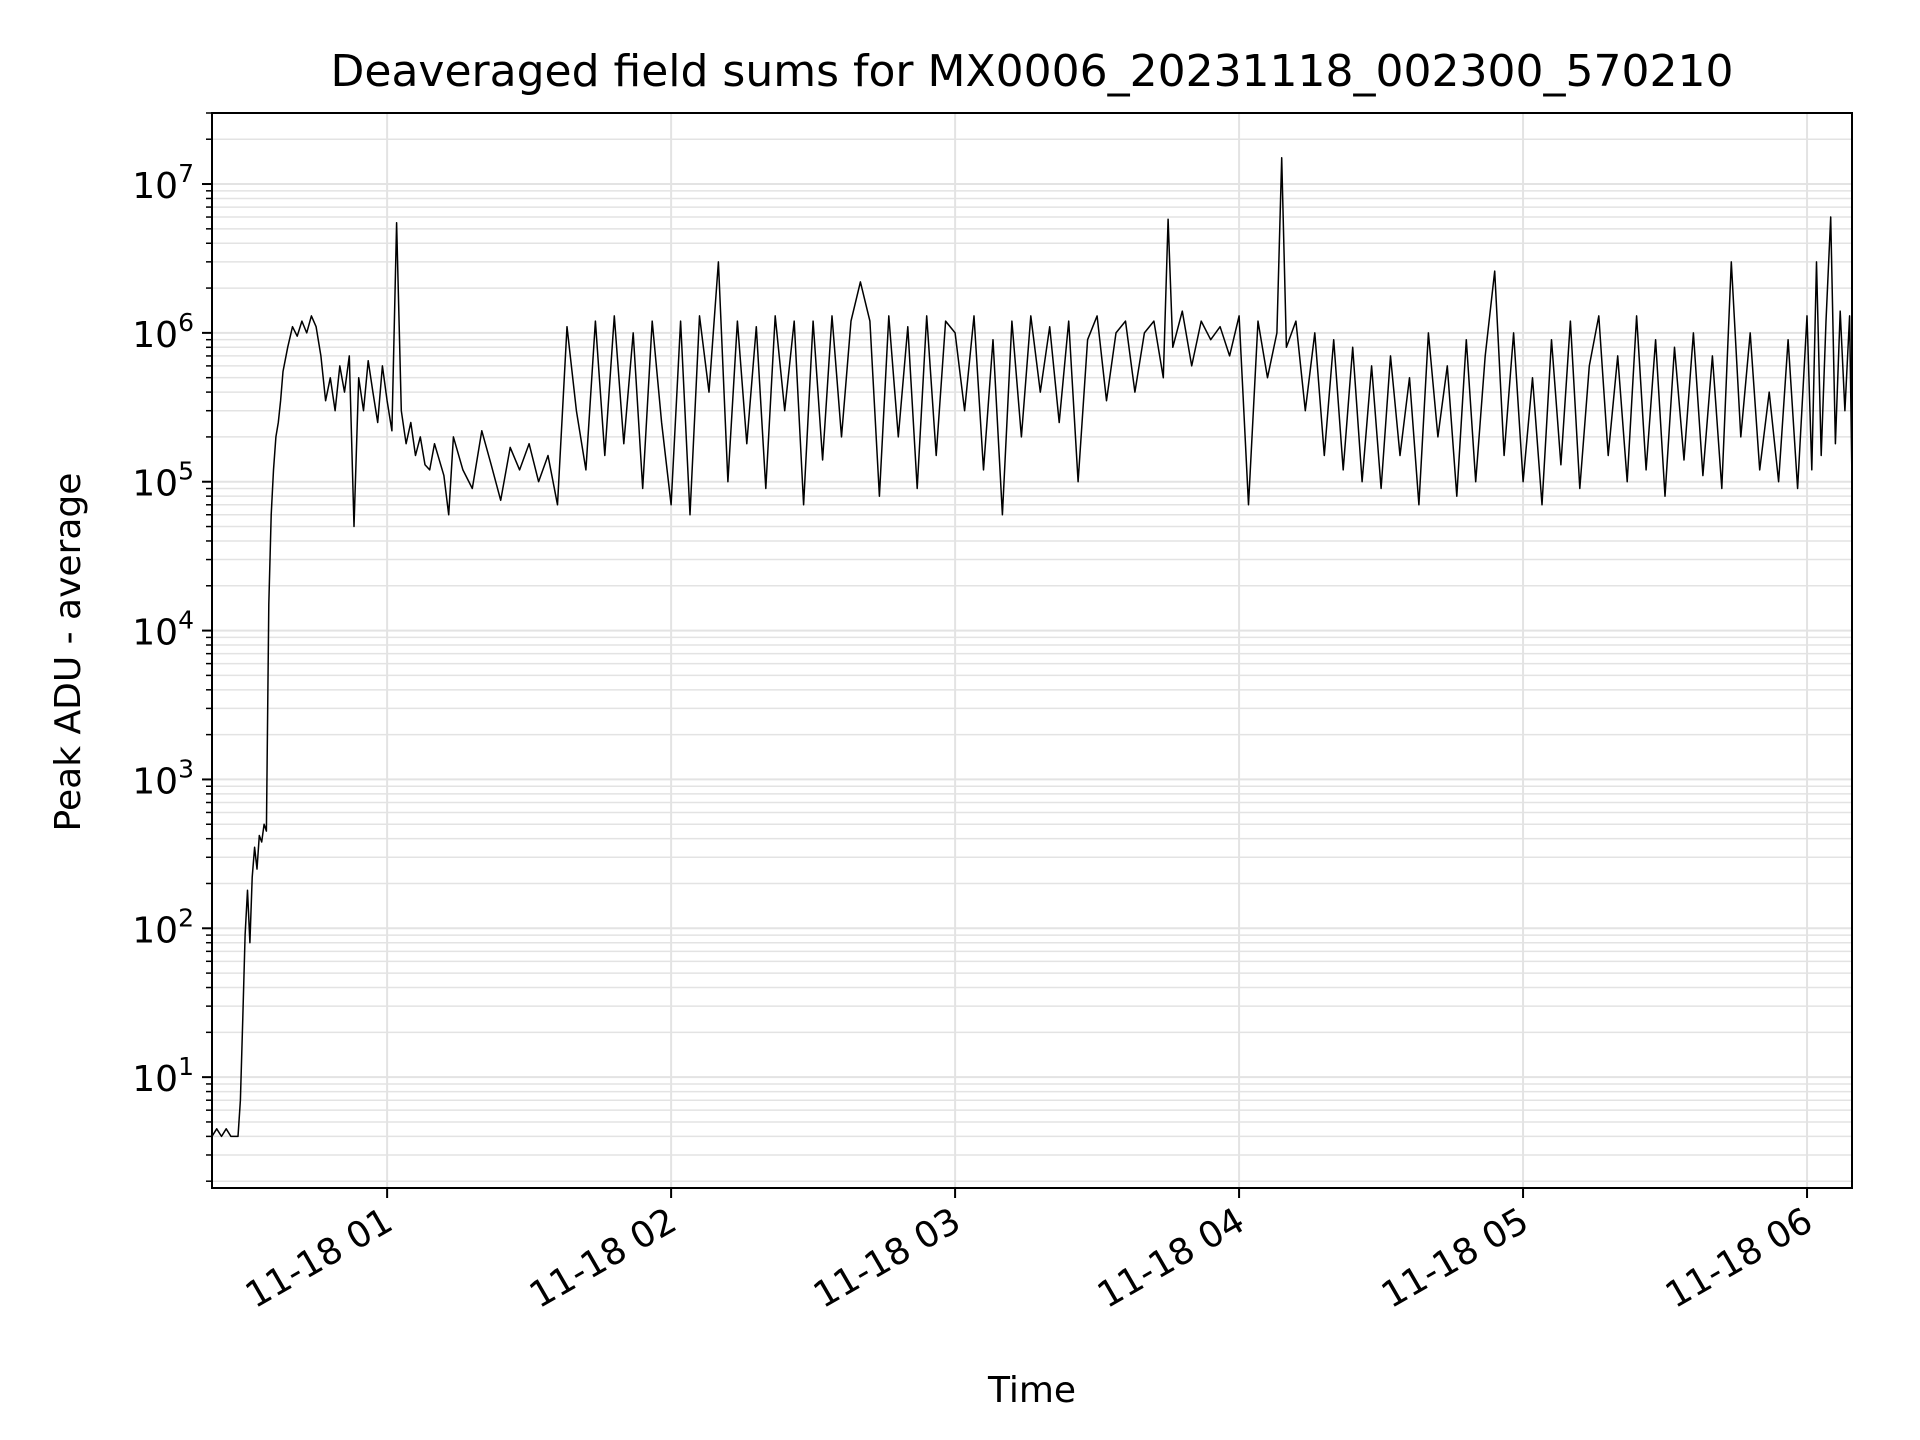 The height and width of the screenshot is (1440, 1920). Describe the element at coordinates (186, 620) in the screenshot. I see `y-tick-exponent: 4` at that location.